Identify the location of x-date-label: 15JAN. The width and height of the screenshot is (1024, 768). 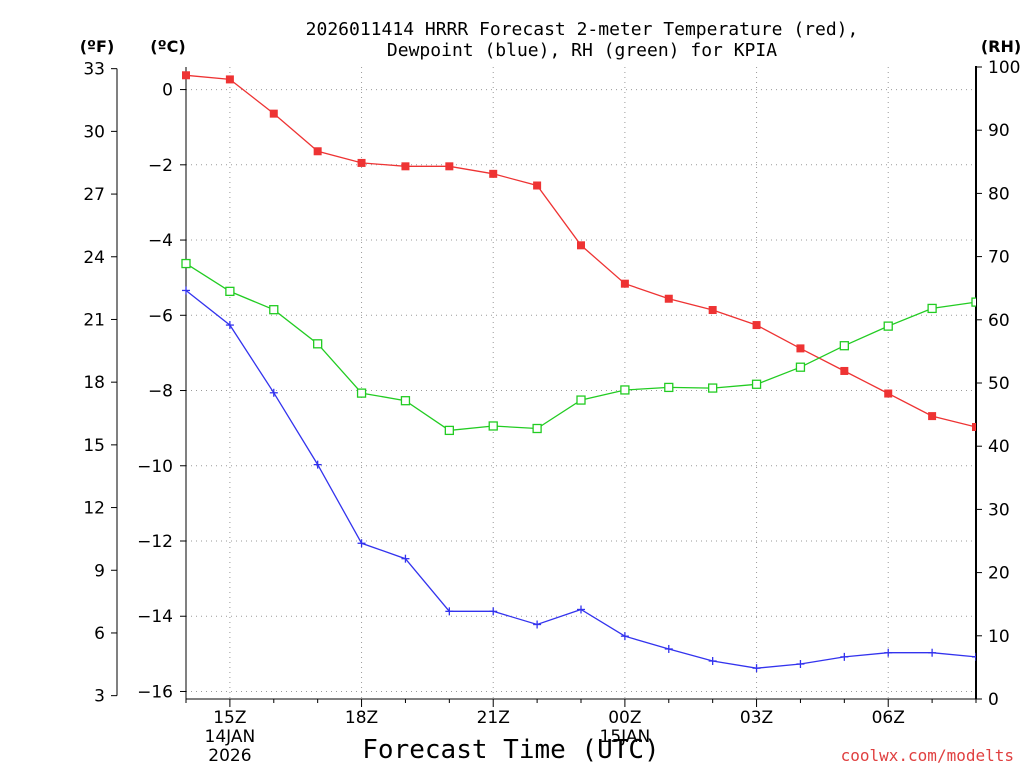
(625, 737).